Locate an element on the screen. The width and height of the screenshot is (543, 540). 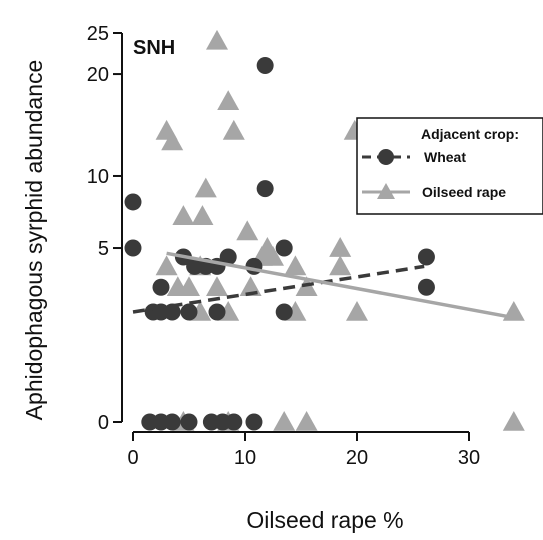
legend-oilseed-label: Oilseed rape is located at coordinates (464, 192).